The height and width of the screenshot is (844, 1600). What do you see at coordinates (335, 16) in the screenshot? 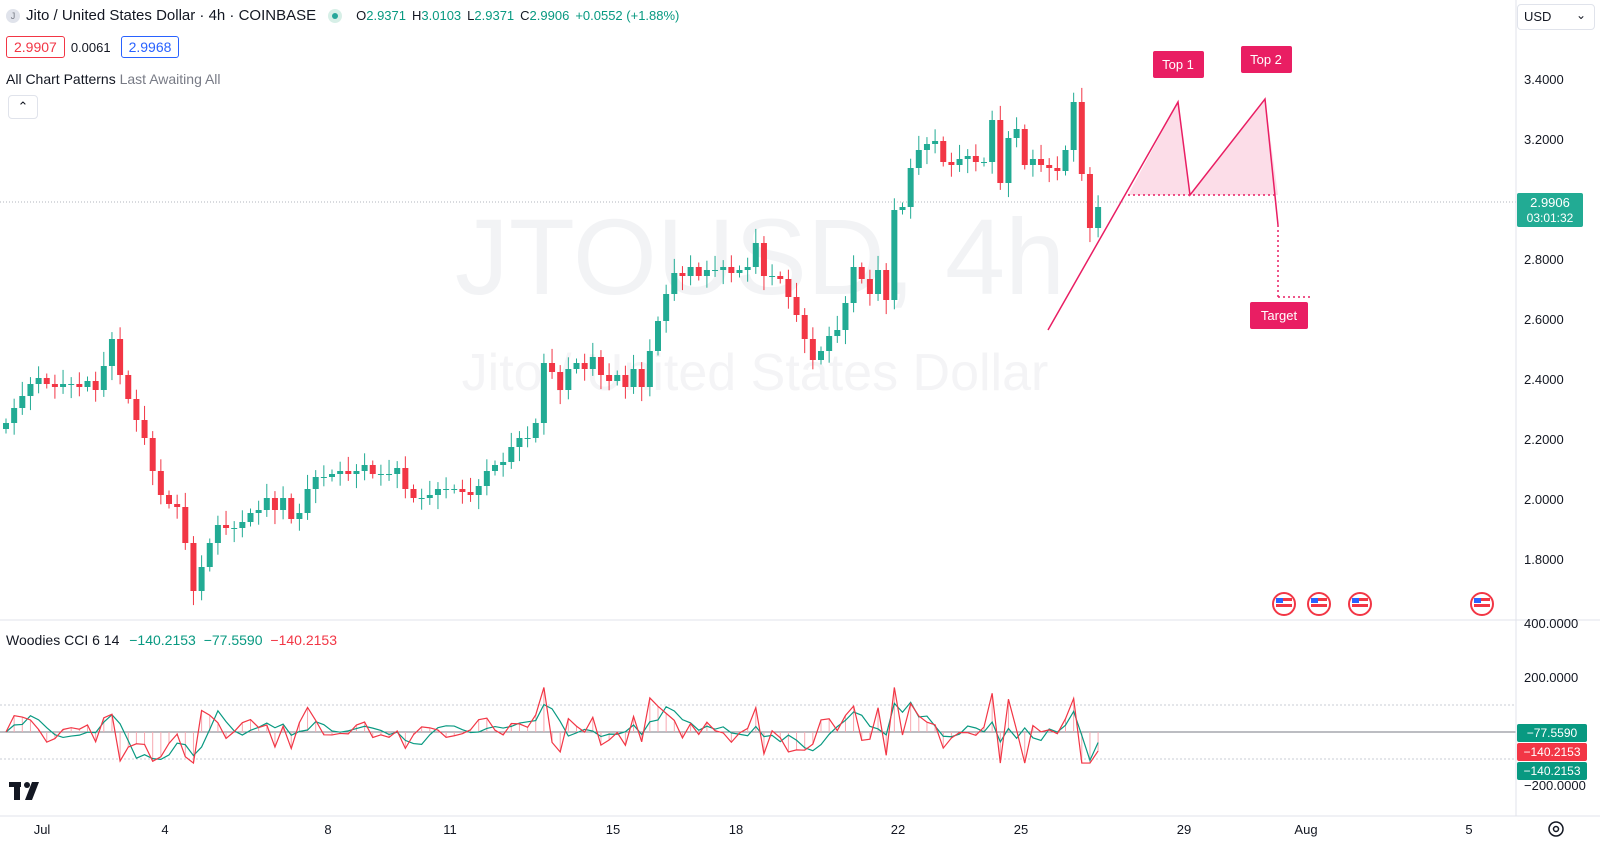
I see `market-status-icon` at bounding box center [335, 16].